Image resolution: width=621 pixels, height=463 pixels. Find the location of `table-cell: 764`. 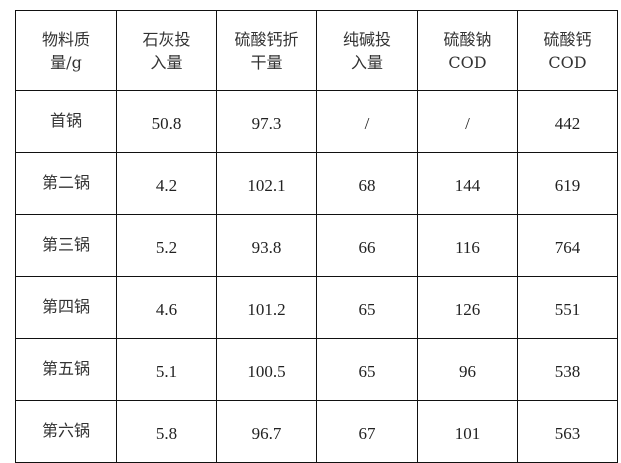

table-cell: 764 is located at coordinates (567, 245).